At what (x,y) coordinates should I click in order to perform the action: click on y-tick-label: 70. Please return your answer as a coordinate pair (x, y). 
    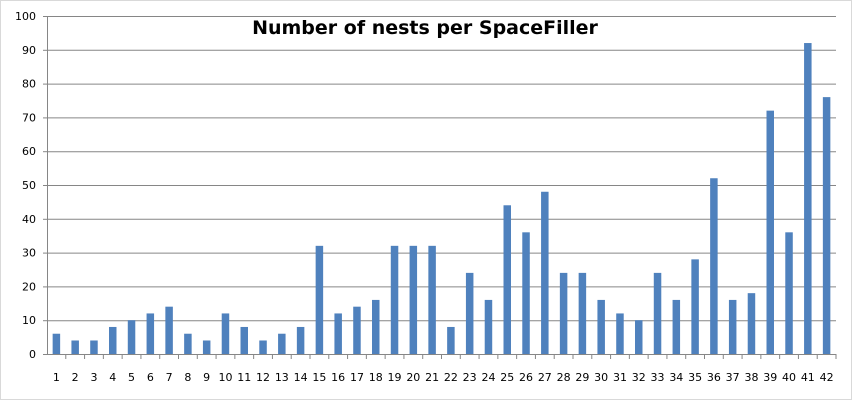
    Looking at the image, I should click on (29, 117).